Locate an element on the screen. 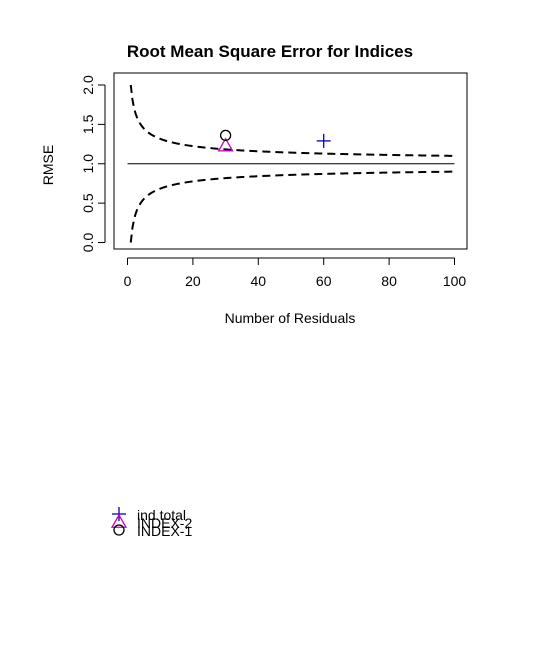  data-point-triangle is located at coordinates (225, 144).